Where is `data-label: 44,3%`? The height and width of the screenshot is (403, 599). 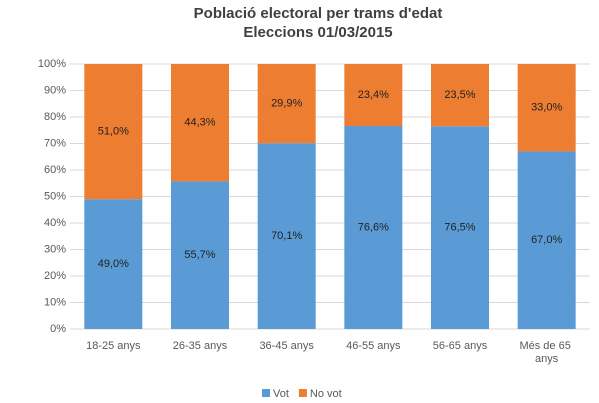
data-label: 44,3% is located at coordinates (199, 123).